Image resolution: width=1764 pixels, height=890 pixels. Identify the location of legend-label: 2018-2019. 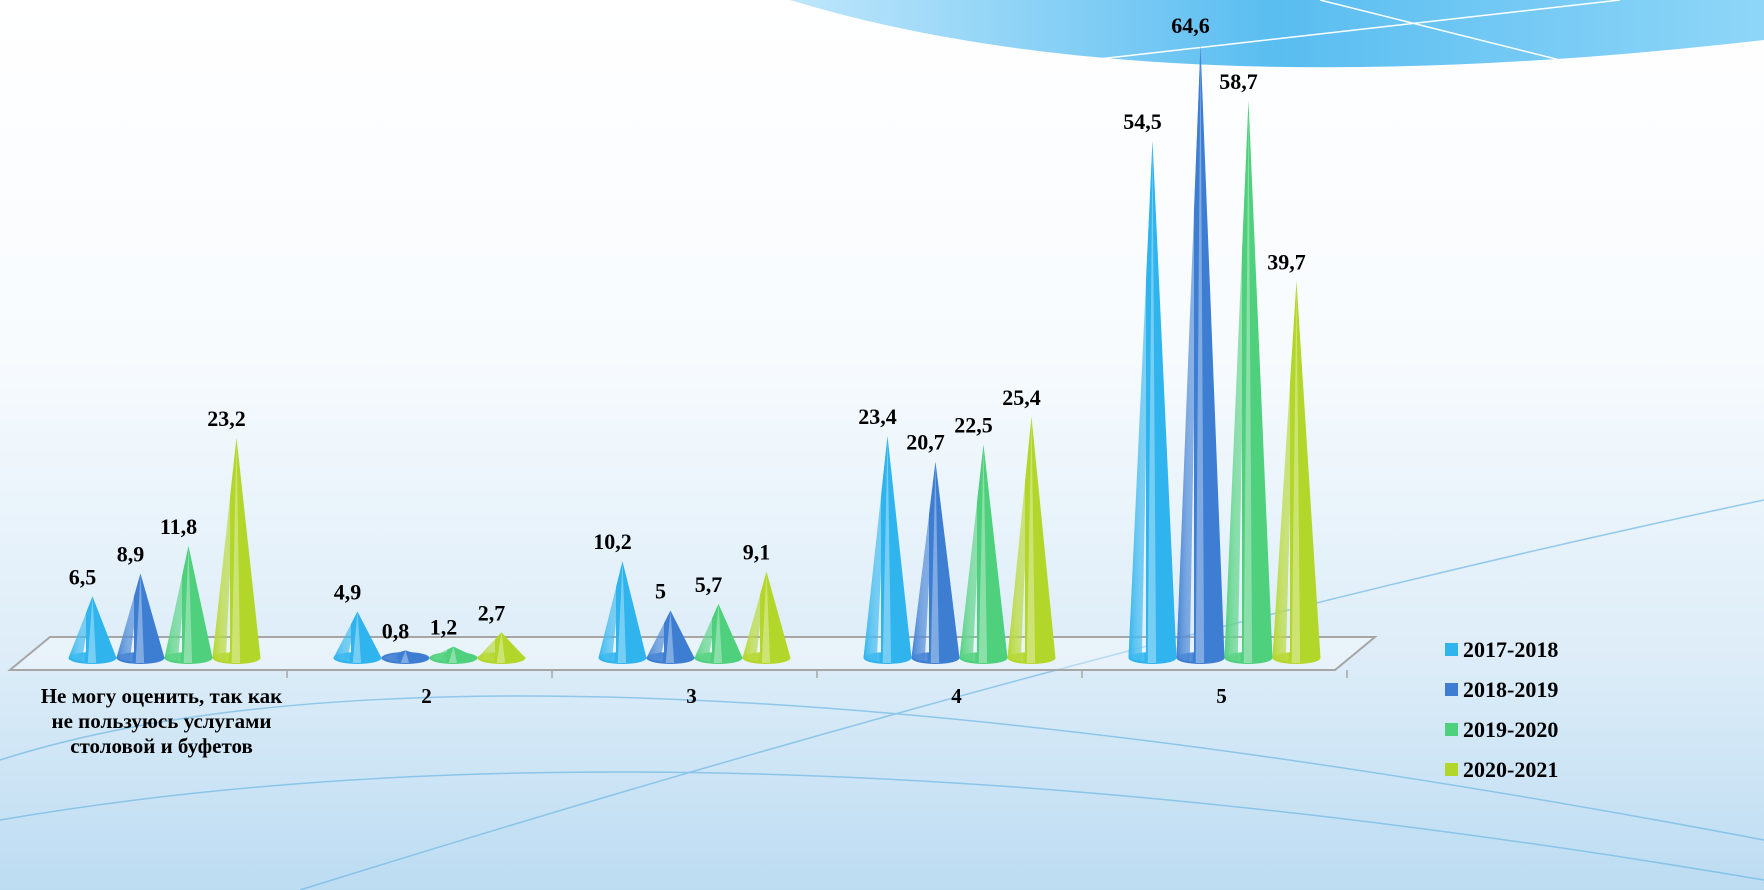
(1510, 689).